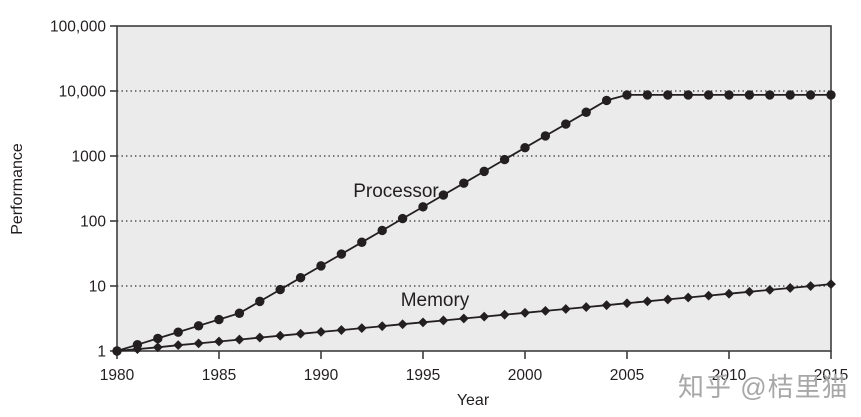 This screenshot has height=417, width=861. What do you see at coordinates (525, 375) in the screenshot?
I see `x-tick-label: 2000` at bounding box center [525, 375].